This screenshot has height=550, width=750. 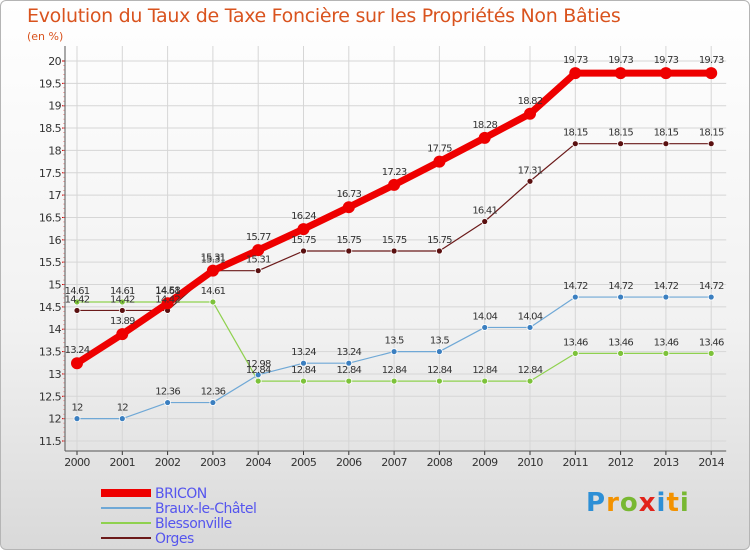 What do you see at coordinates (394, 172) in the screenshot?
I see `data-label-bricon: 17.23` at bounding box center [394, 172].